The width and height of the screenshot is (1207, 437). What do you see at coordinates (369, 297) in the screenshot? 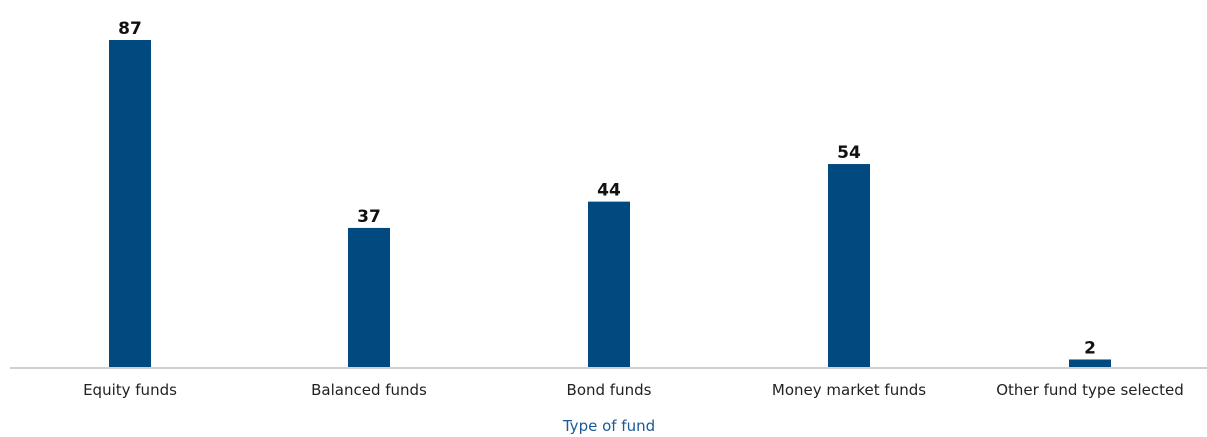
I see `bar-balanced-funds` at bounding box center [369, 297].